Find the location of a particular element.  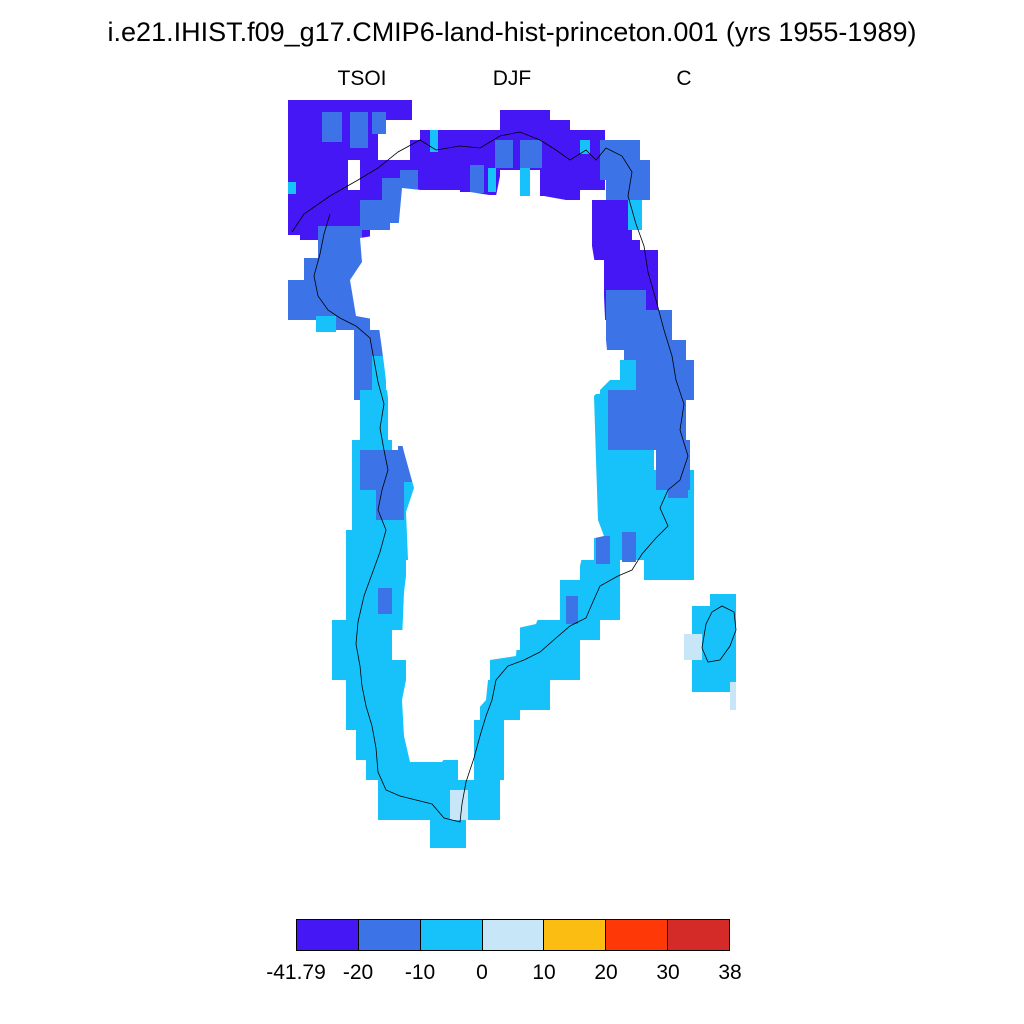

legend-tick-label: -41.79 is located at coordinates (296, 972).